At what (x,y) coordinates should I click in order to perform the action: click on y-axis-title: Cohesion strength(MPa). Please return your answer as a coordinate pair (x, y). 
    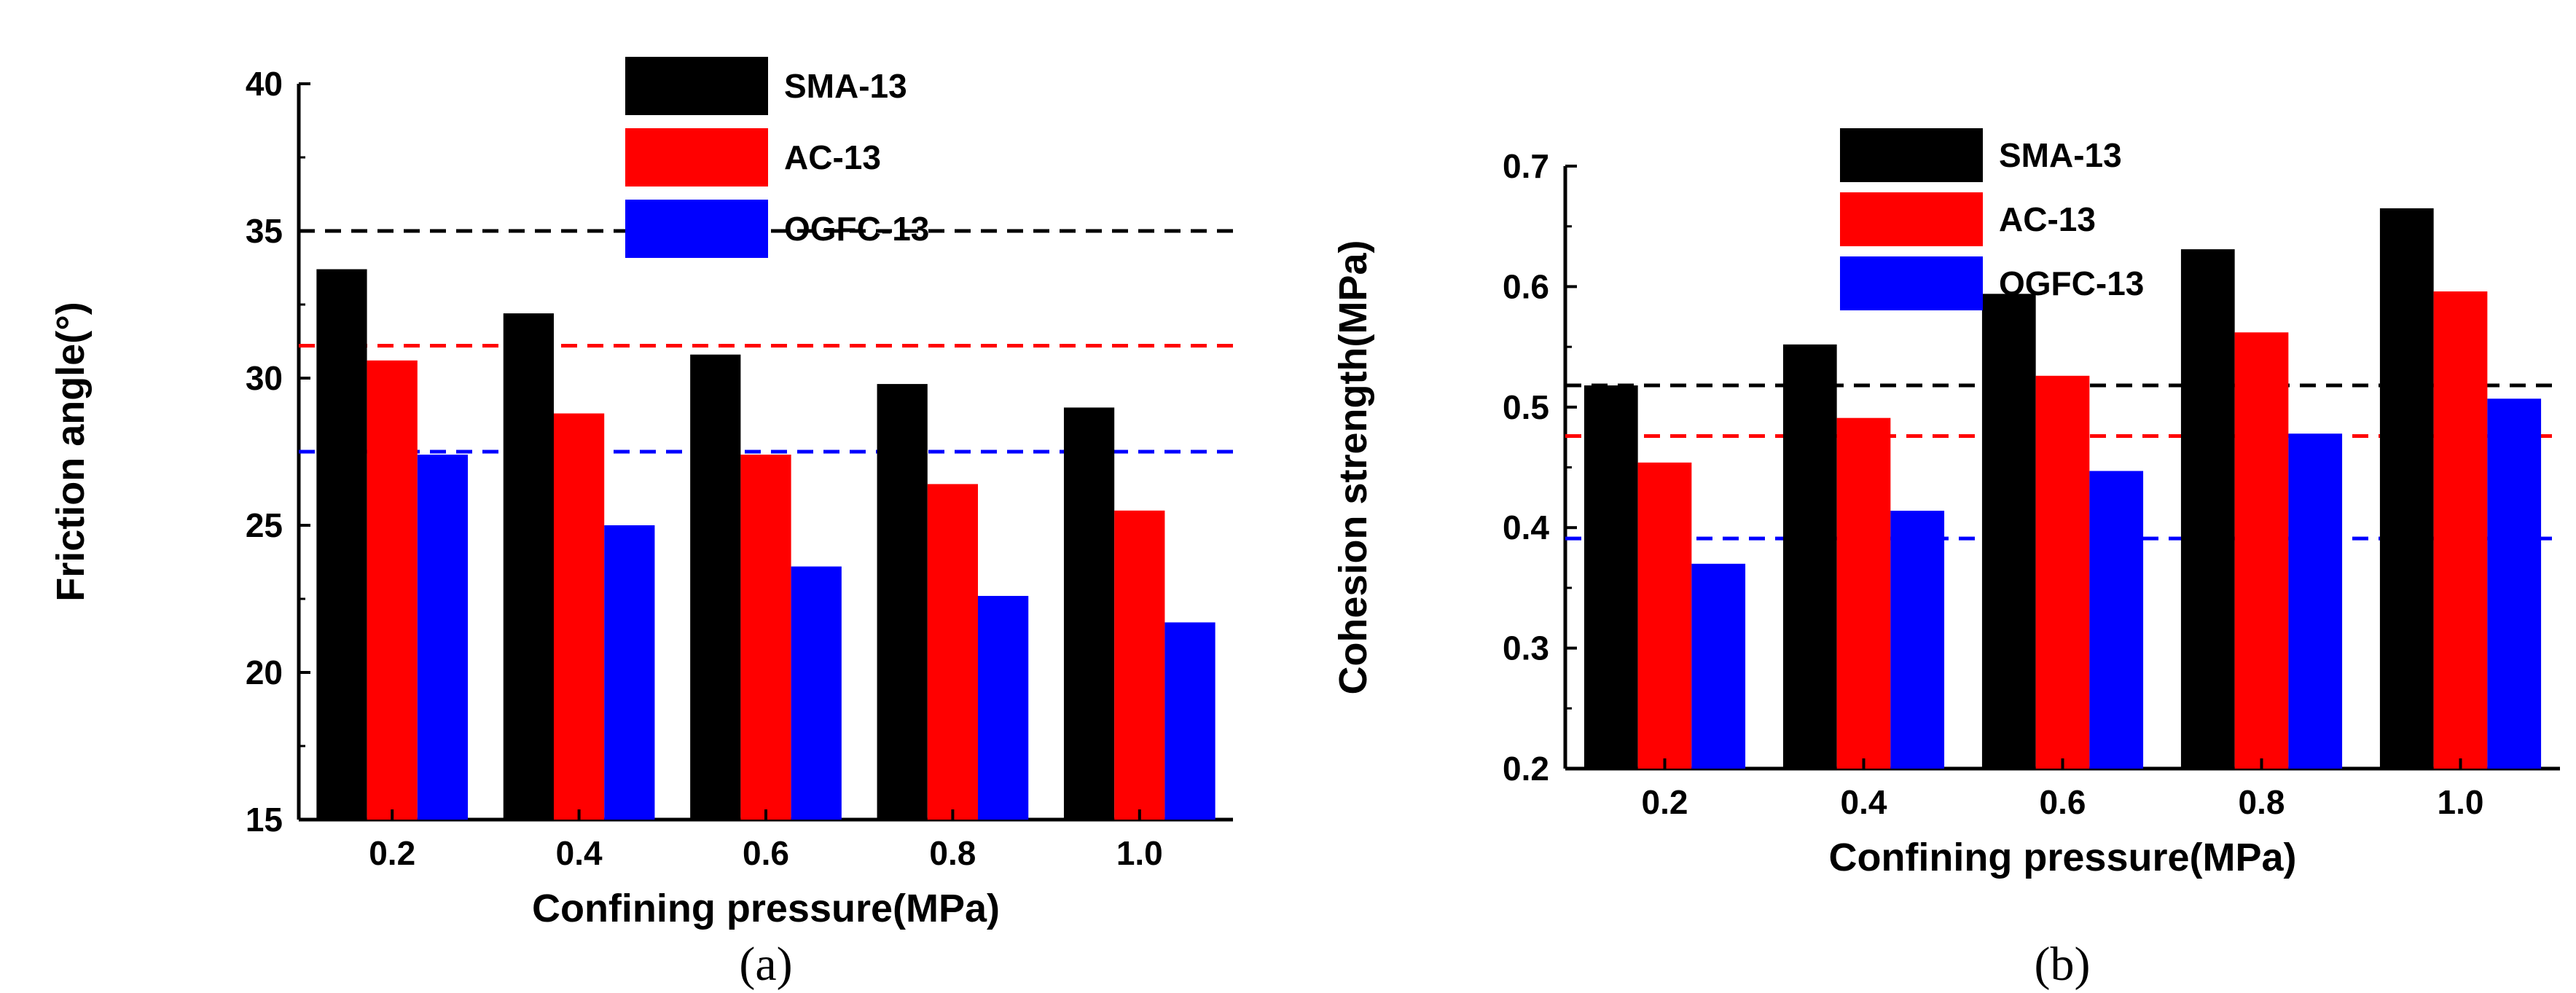
    Looking at the image, I should click on (1353, 467).